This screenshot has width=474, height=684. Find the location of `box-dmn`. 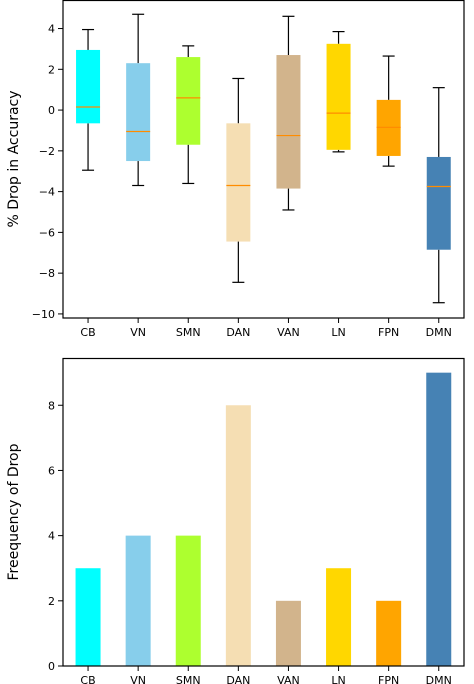

box-dmn is located at coordinates (438, 203).